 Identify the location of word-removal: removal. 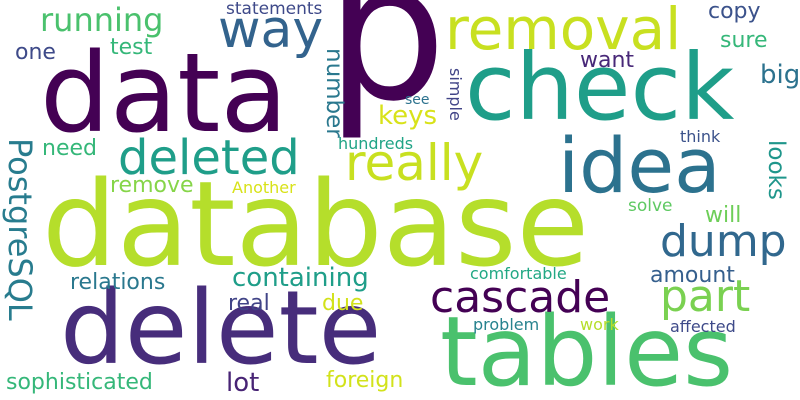
(563, 29).